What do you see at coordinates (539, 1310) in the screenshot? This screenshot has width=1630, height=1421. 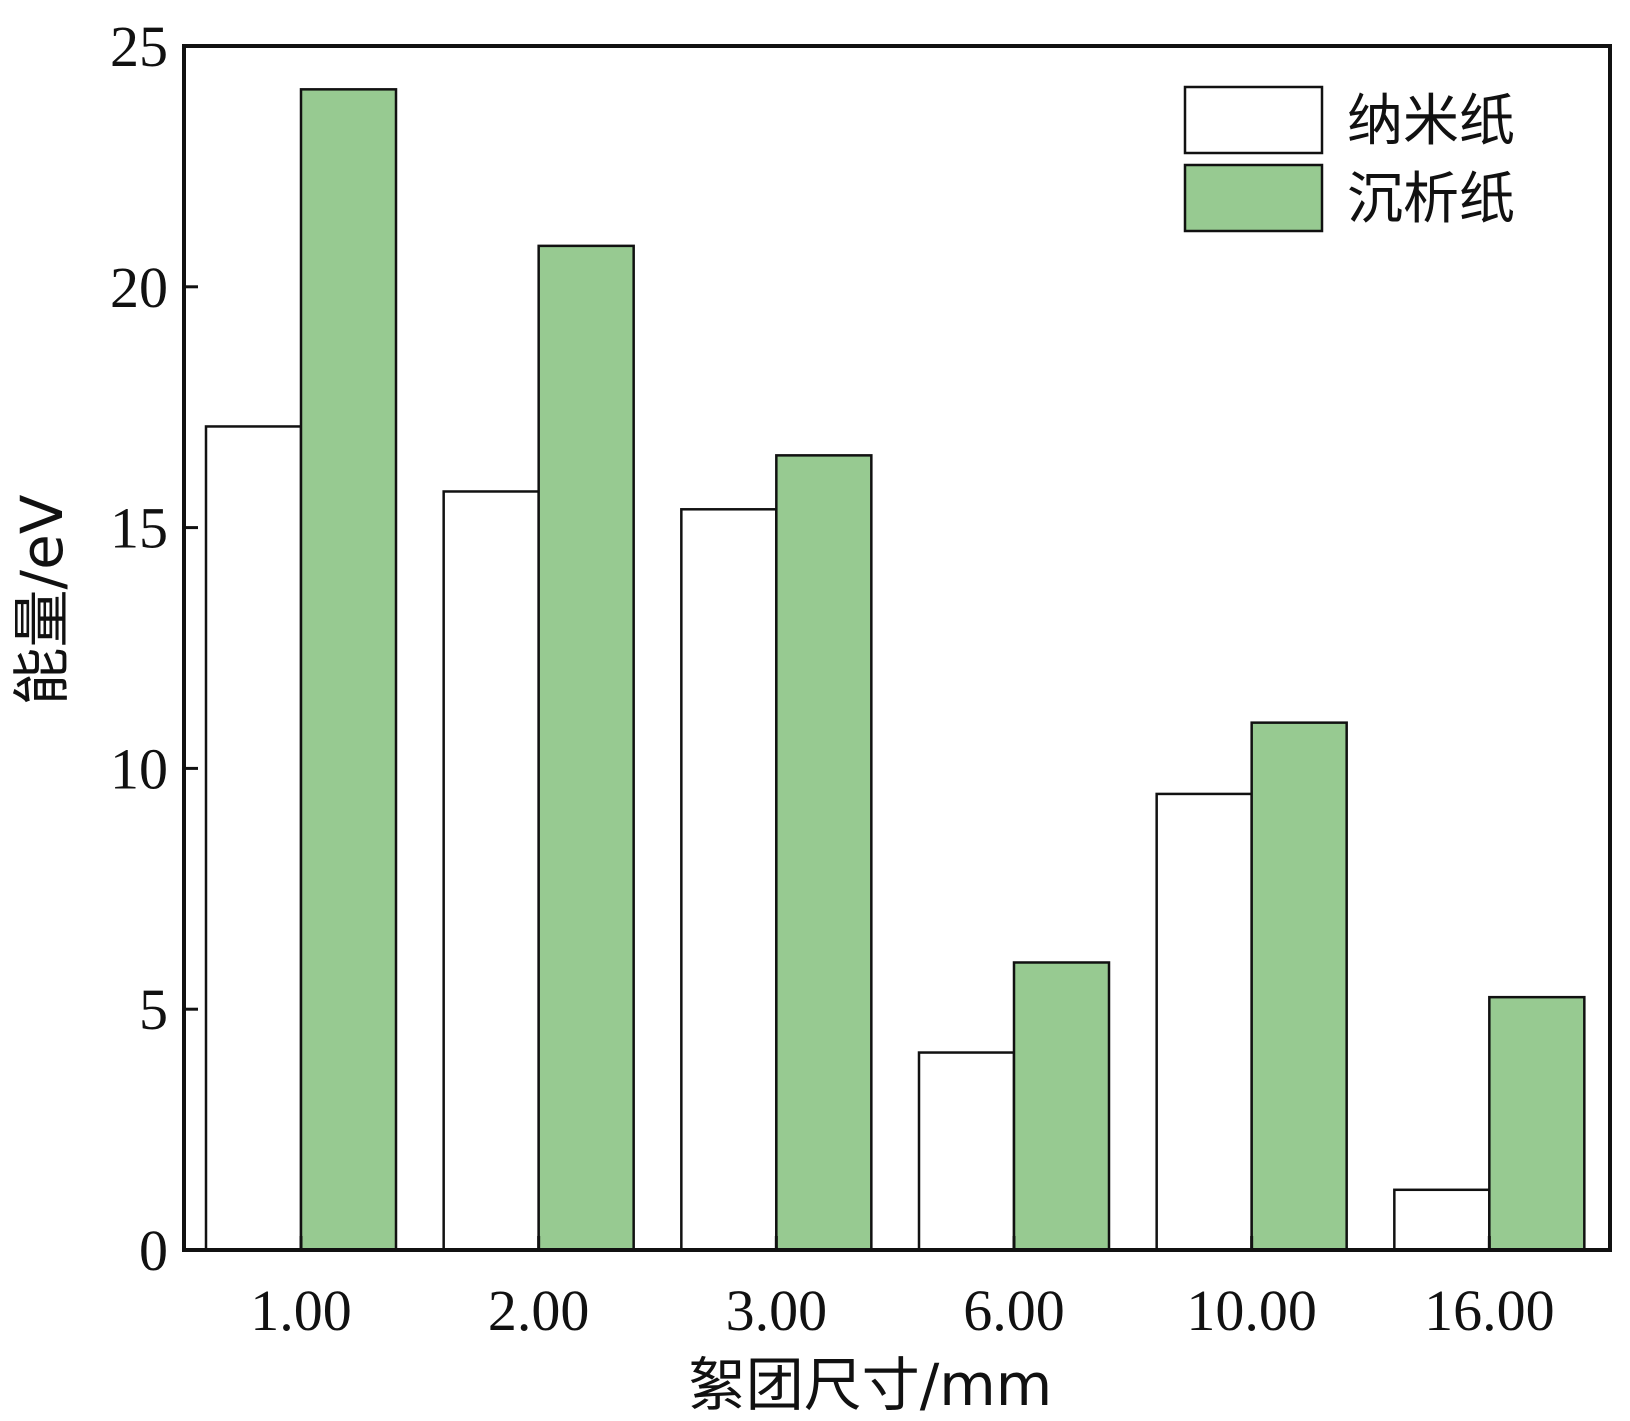 I see `x-tick-label: 2.00` at bounding box center [539, 1310].